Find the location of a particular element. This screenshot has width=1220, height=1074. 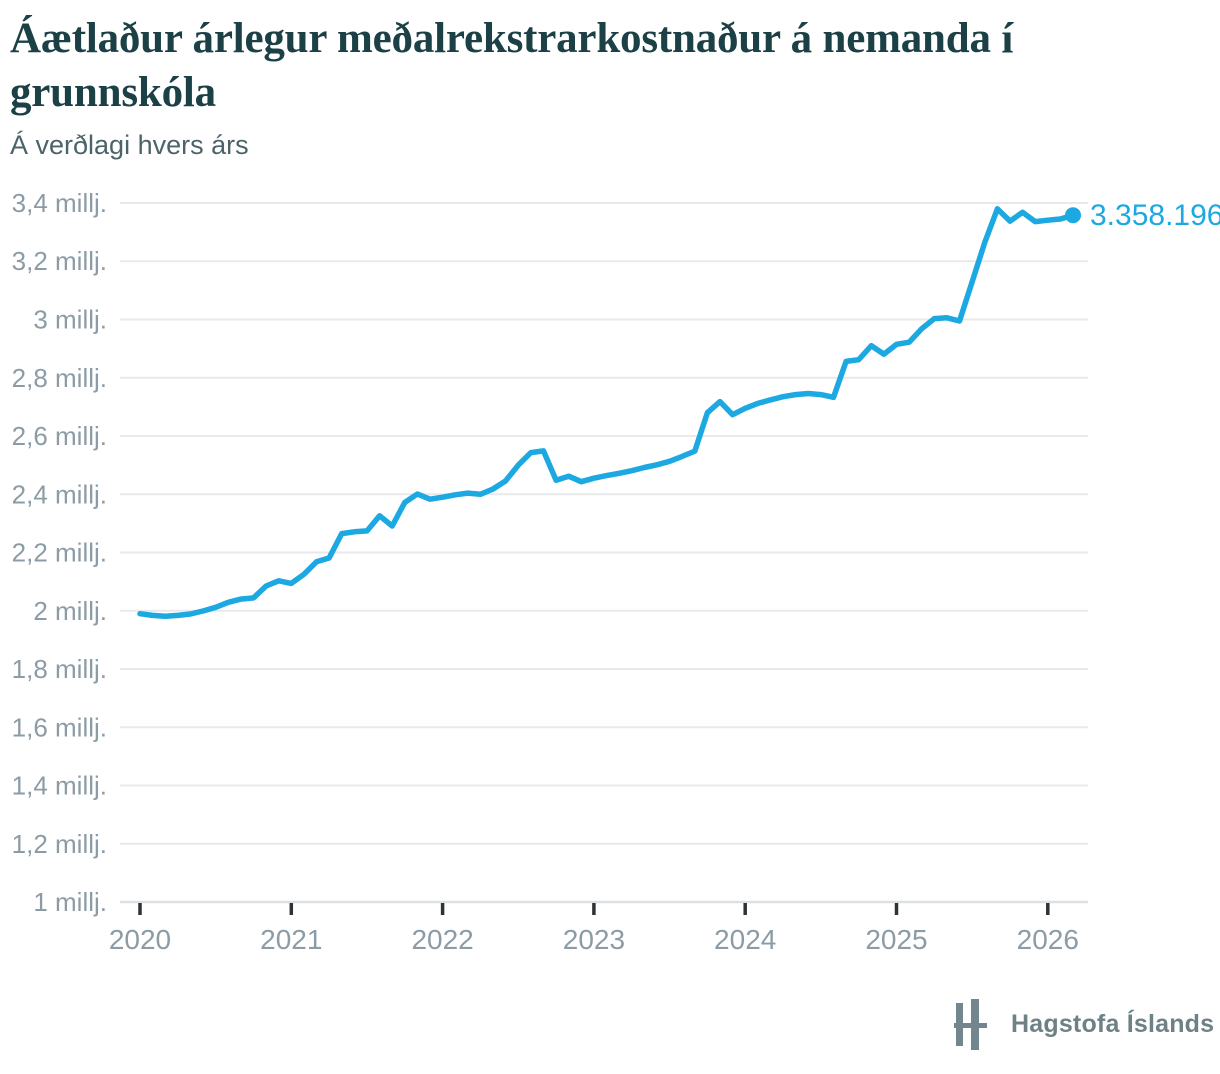

y-axis-label: 3 millj. is located at coordinates (70, 320).